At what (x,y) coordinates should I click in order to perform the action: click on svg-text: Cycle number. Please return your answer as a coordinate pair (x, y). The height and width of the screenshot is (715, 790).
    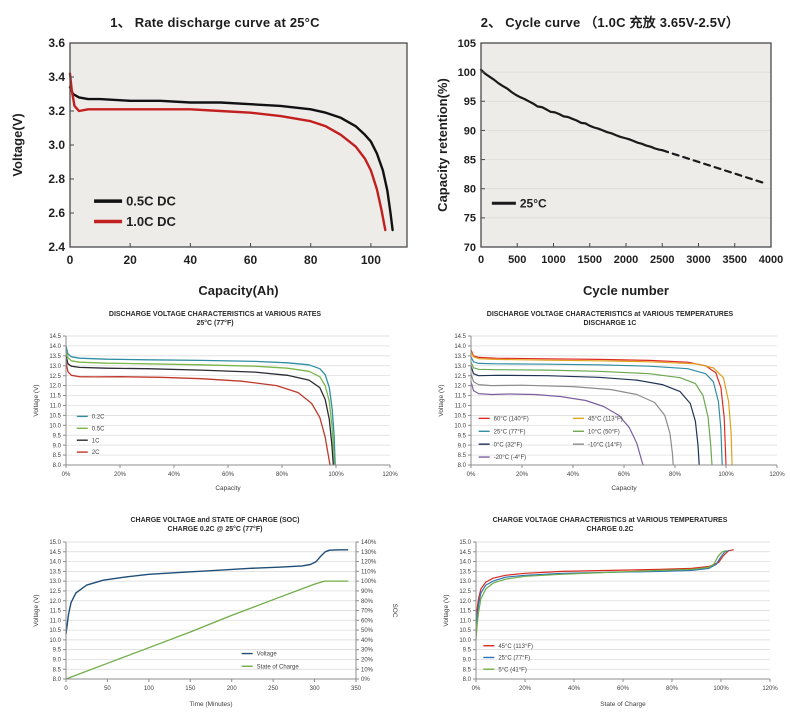
    Looking at the image, I should click on (626, 290).